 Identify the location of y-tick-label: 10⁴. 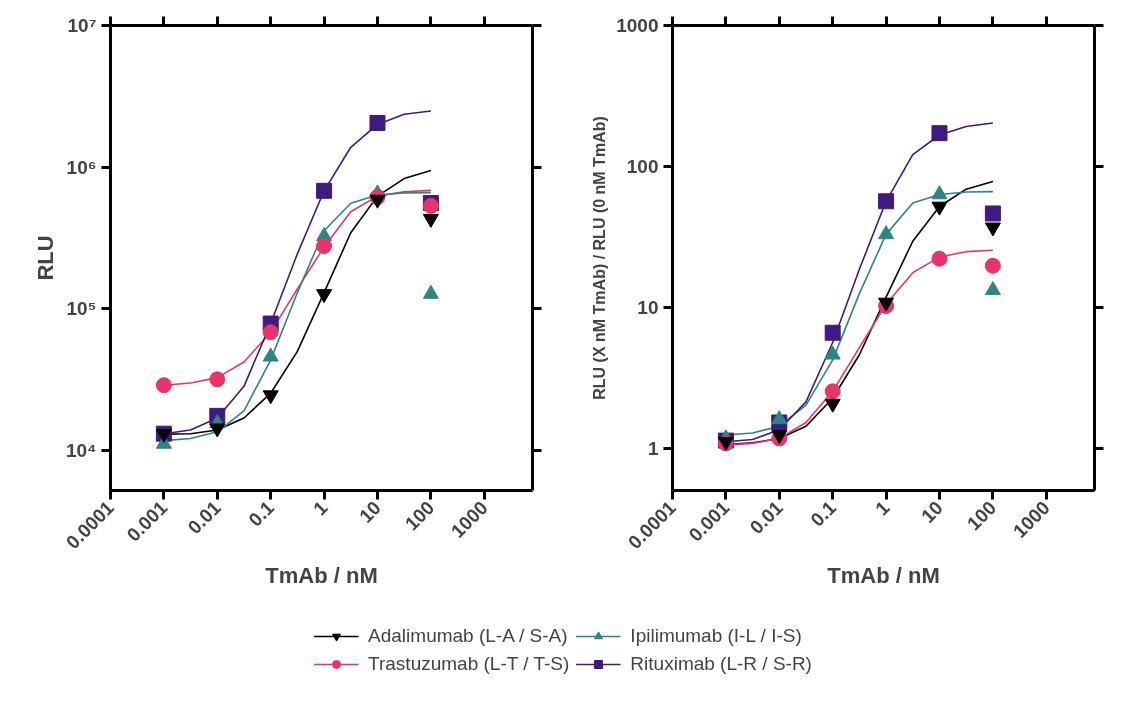
(81, 450).